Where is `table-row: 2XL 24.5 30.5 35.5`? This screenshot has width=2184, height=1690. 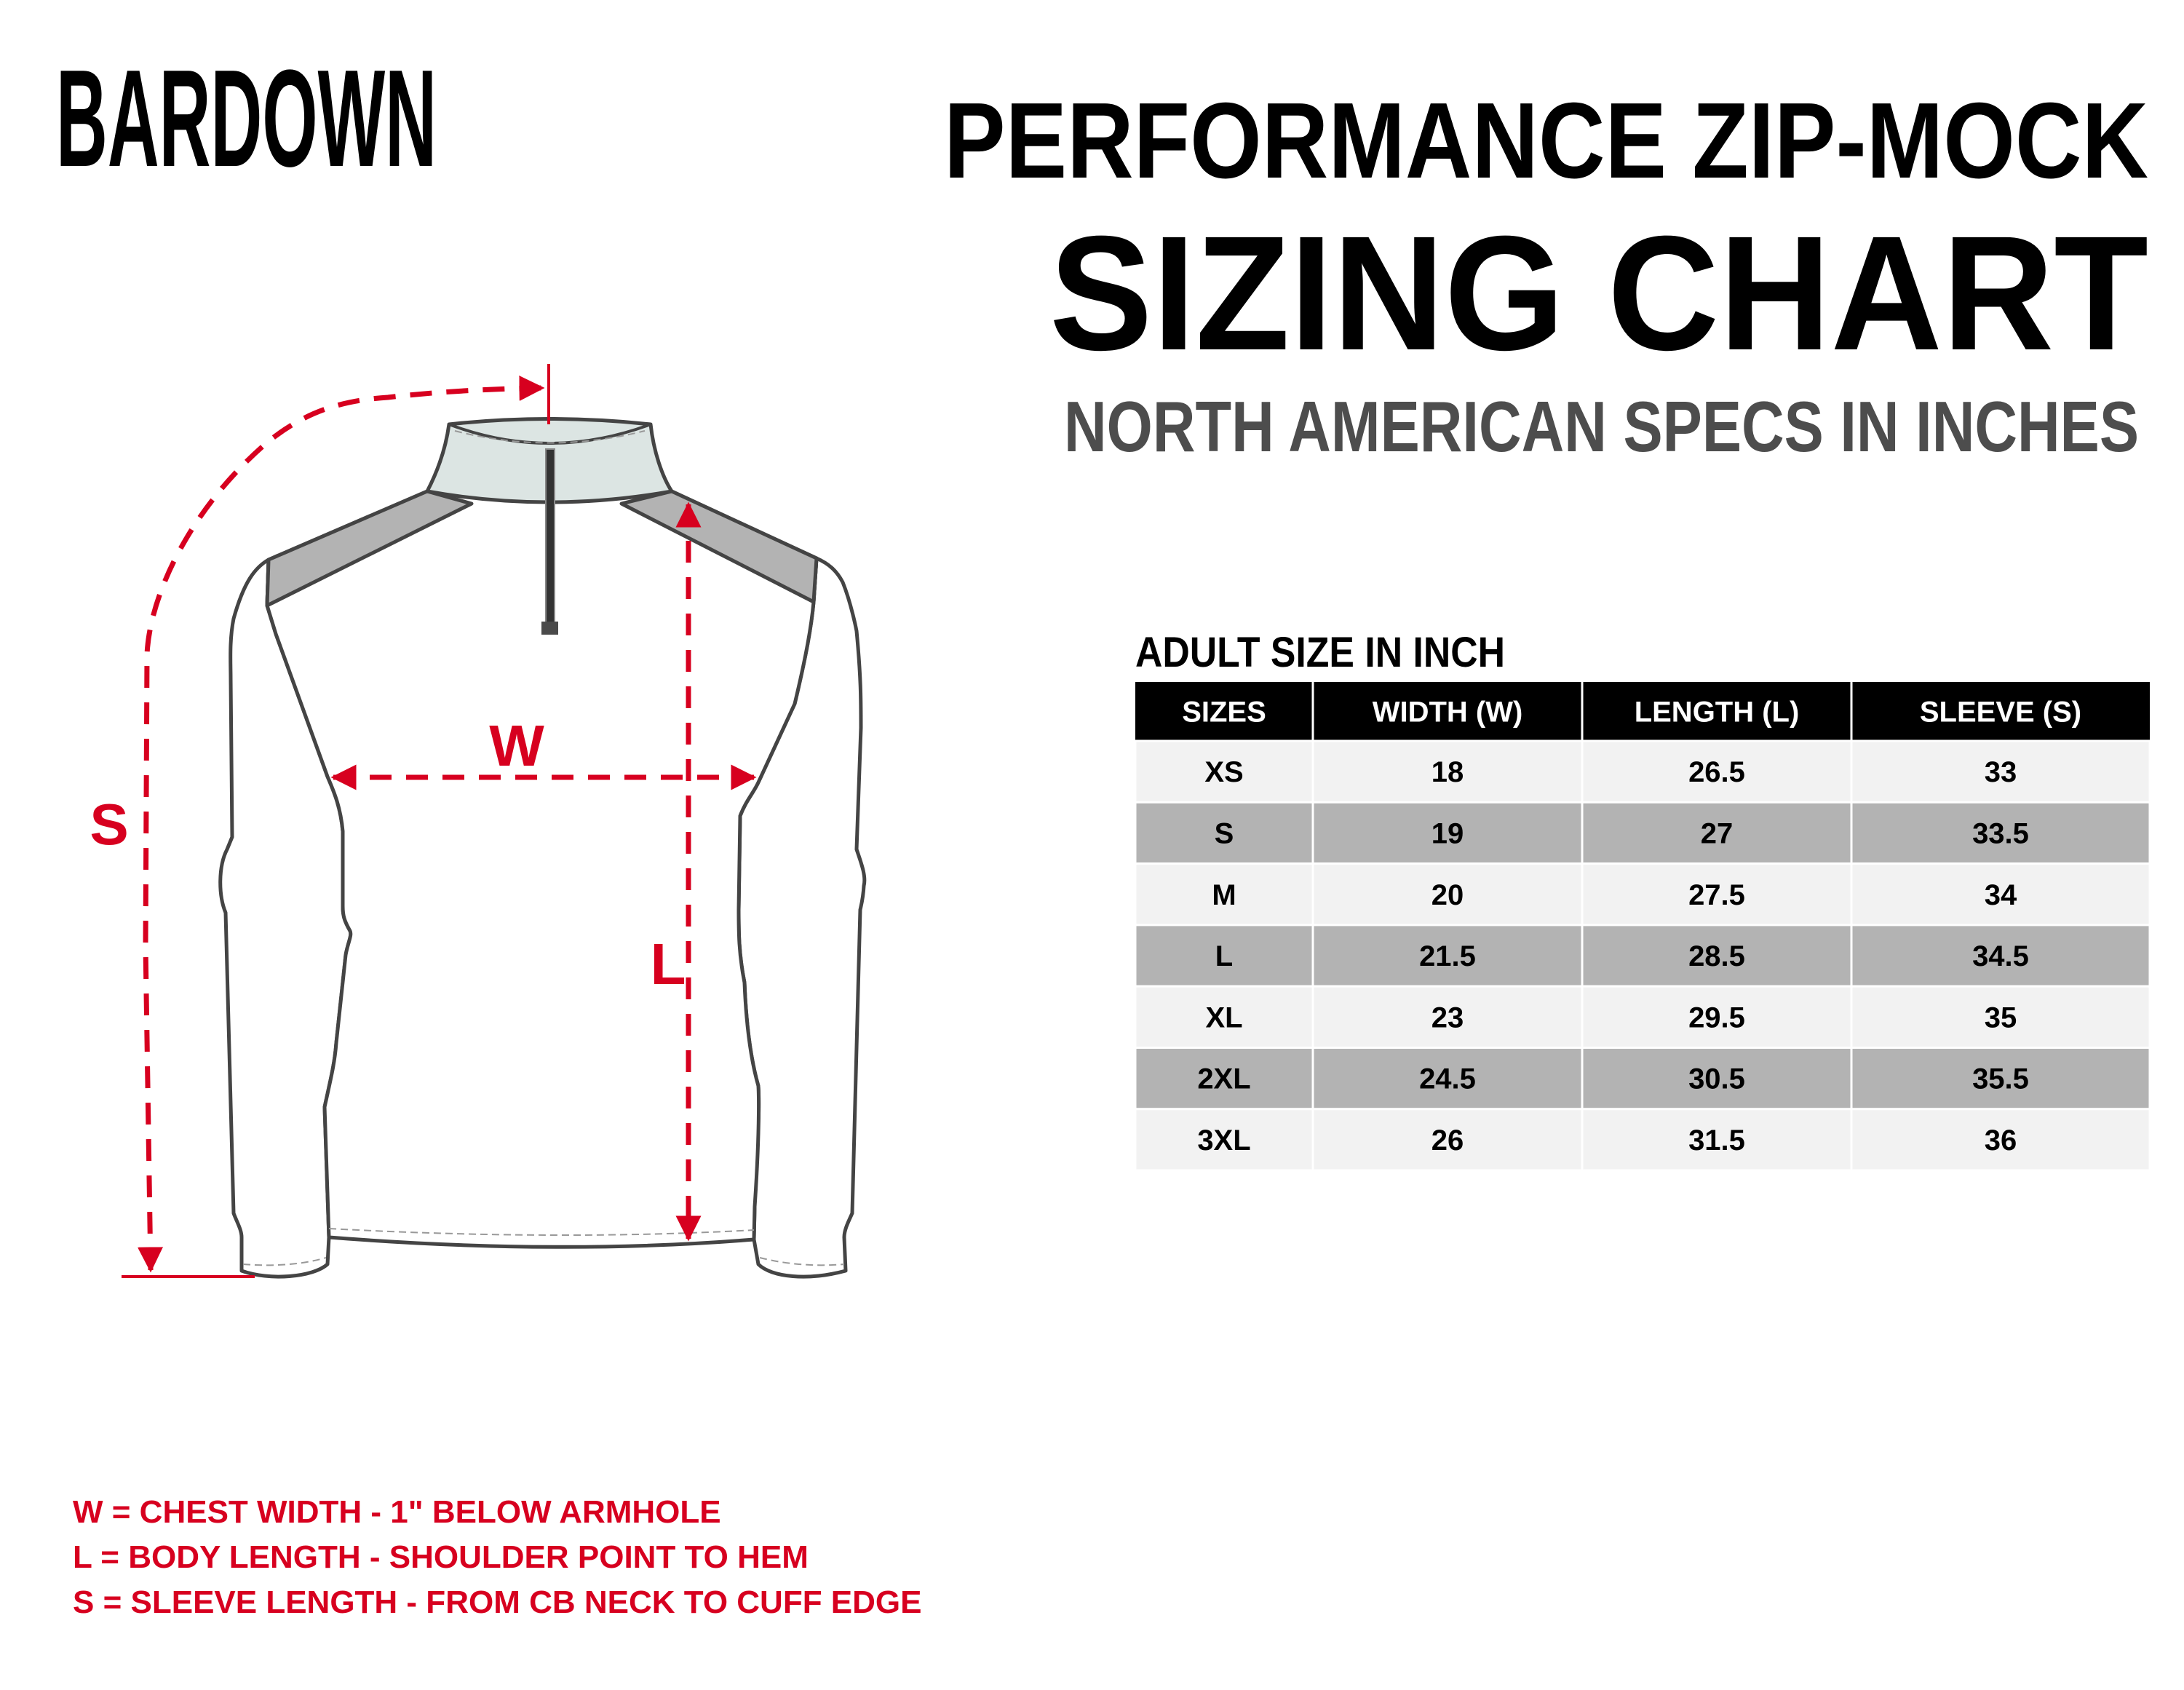
table-row: 2XL 24.5 30.5 35.5 is located at coordinates (1643, 1079).